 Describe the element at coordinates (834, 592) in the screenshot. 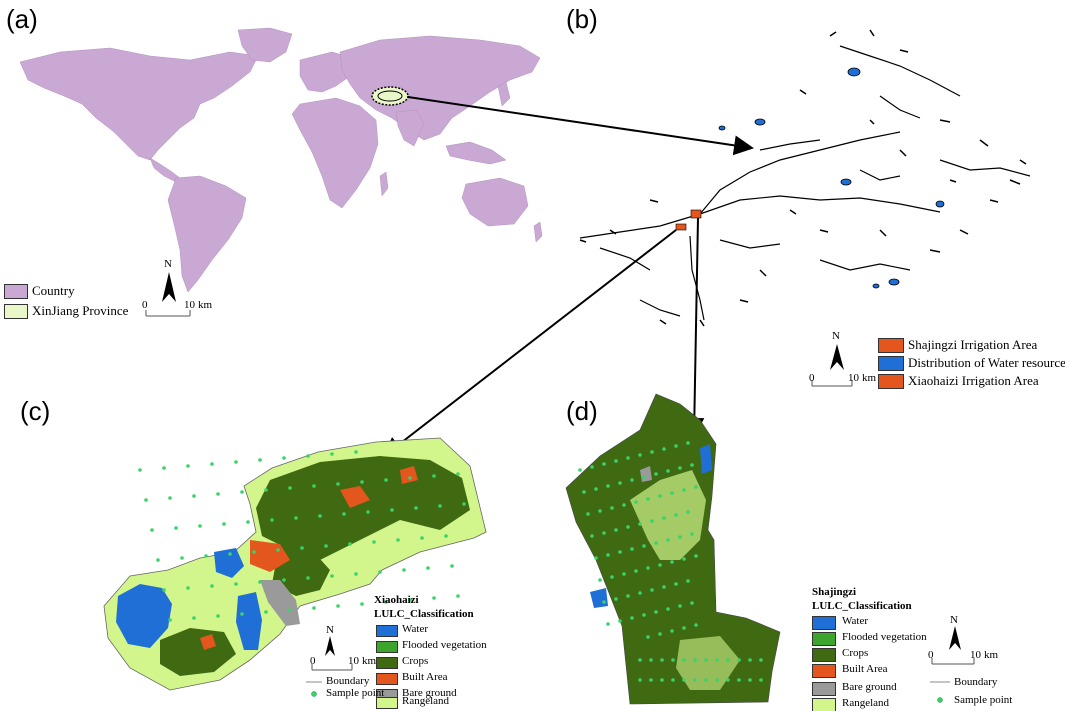

I see `legend-title-d-1: Shajingzi` at that location.